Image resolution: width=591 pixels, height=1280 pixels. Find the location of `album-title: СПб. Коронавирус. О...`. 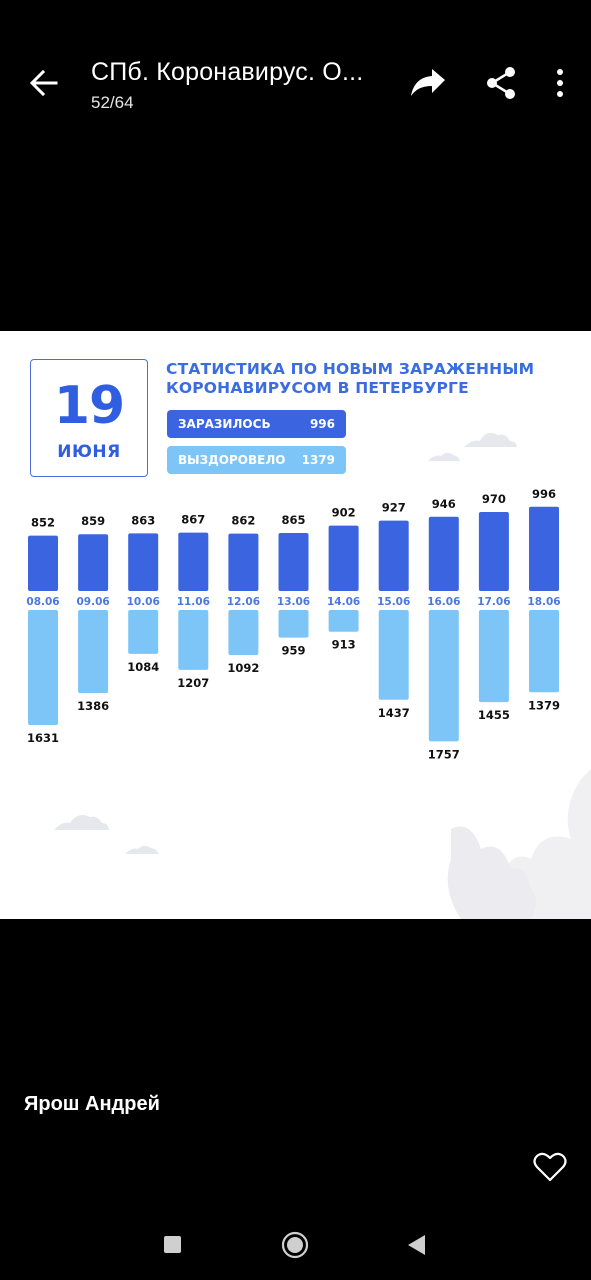

album-title: СПб. Коронавирус. О... is located at coordinates (227, 72).